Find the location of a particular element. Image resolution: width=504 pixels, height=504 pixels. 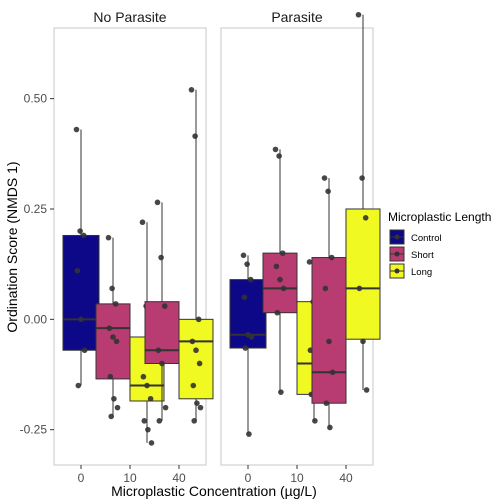

y-axis-title: Ordination Score (NMDS 1) is located at coordinates (12, 246).